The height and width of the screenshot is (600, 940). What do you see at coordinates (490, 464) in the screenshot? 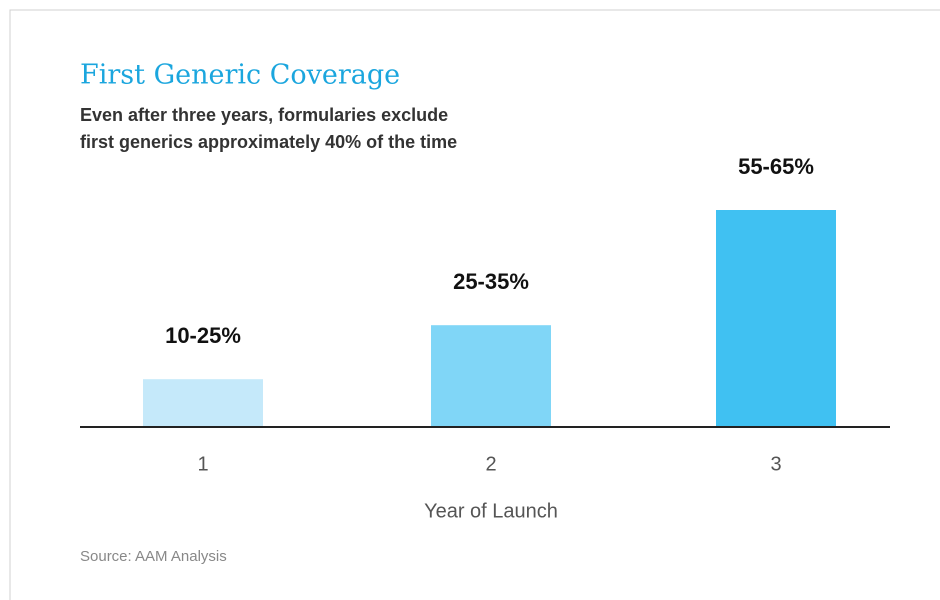
I see `x-tick-label: 2` at bounding box center [490, 464].